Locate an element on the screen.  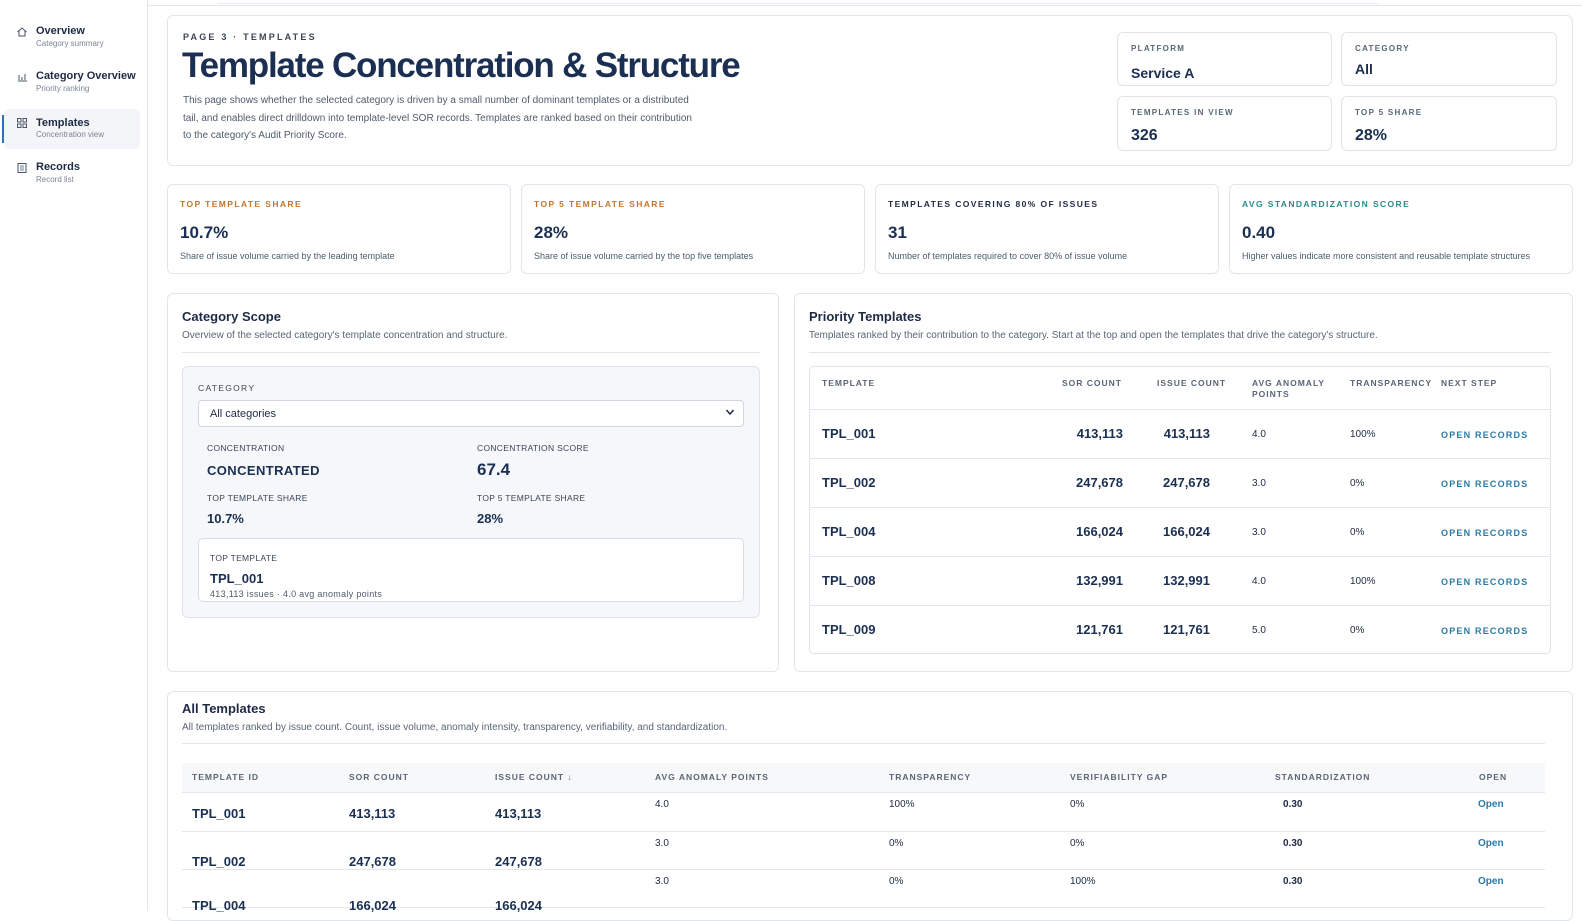
column-header-transparency: TRANSPARENCY is located at coordinates (930, 777).